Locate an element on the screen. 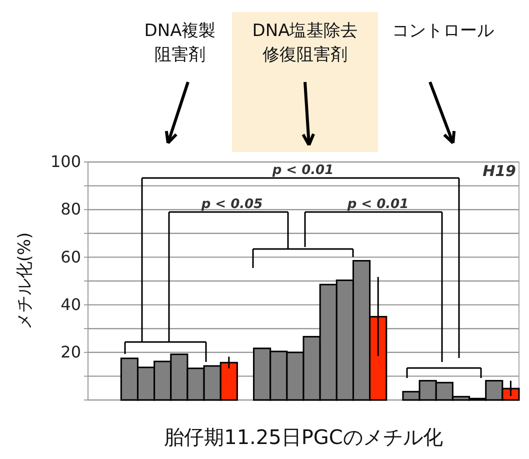 Image resolution: width=529 pixels, height=459 pixels. y-tick-label: 100 is located at coordinates (65, 162).